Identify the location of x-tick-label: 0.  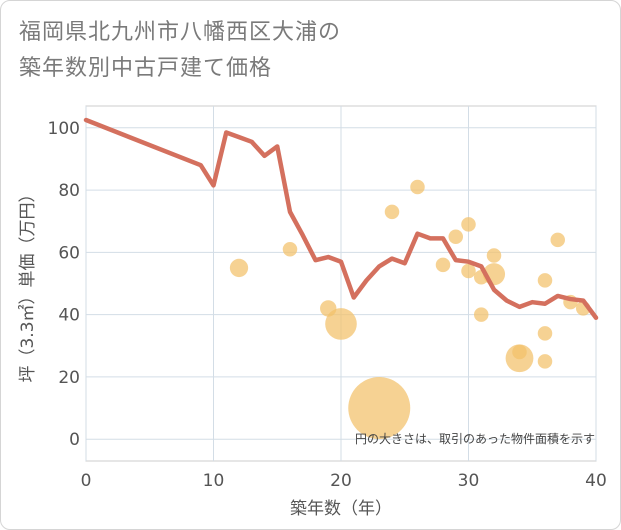
(86, 481).